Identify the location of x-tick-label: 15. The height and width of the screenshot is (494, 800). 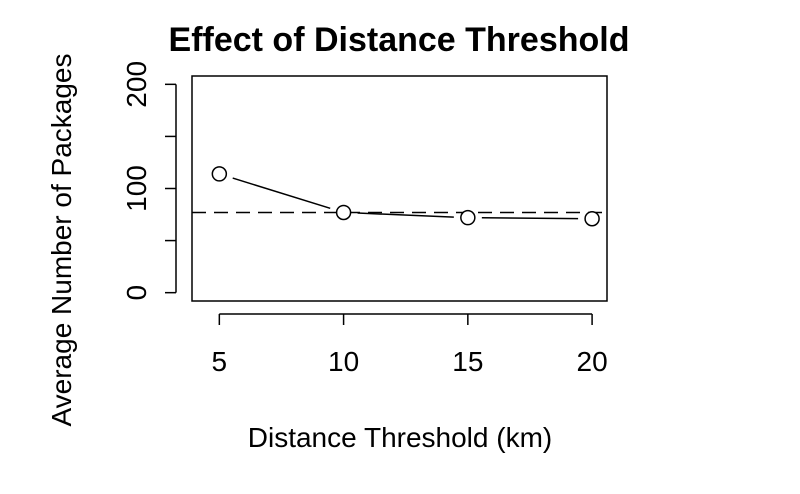
(467, 361).